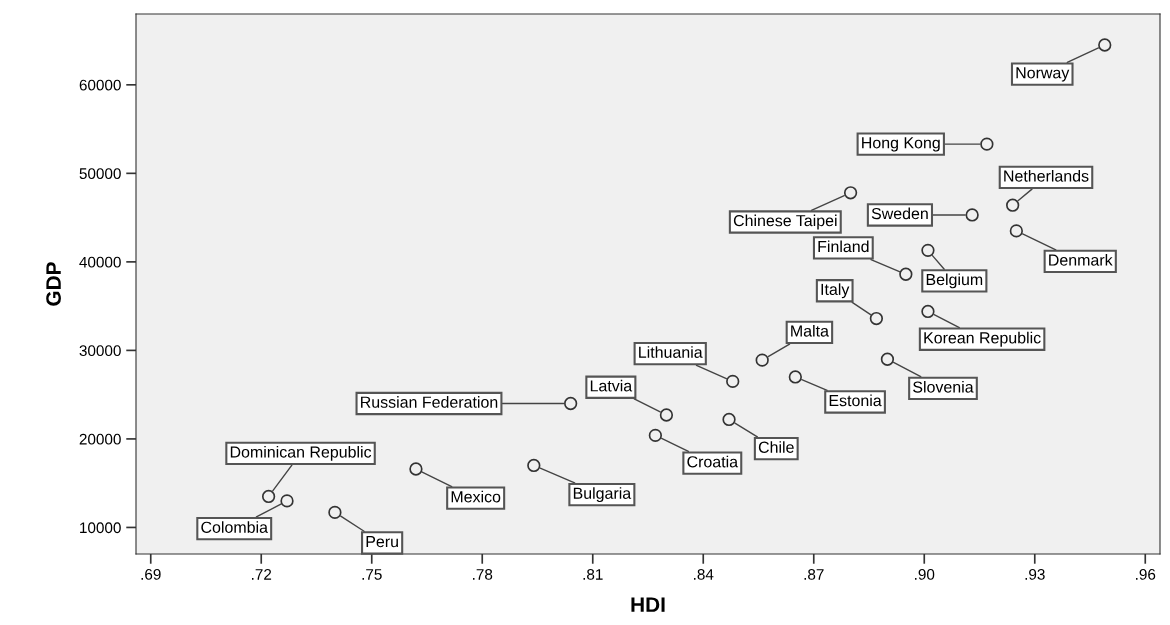 This screenshot has width=1170, height=625. What do you see at coordinates (151, 574) in the screenshot?
I see `x-tick-label: .69` at bounding box center [151, 574].